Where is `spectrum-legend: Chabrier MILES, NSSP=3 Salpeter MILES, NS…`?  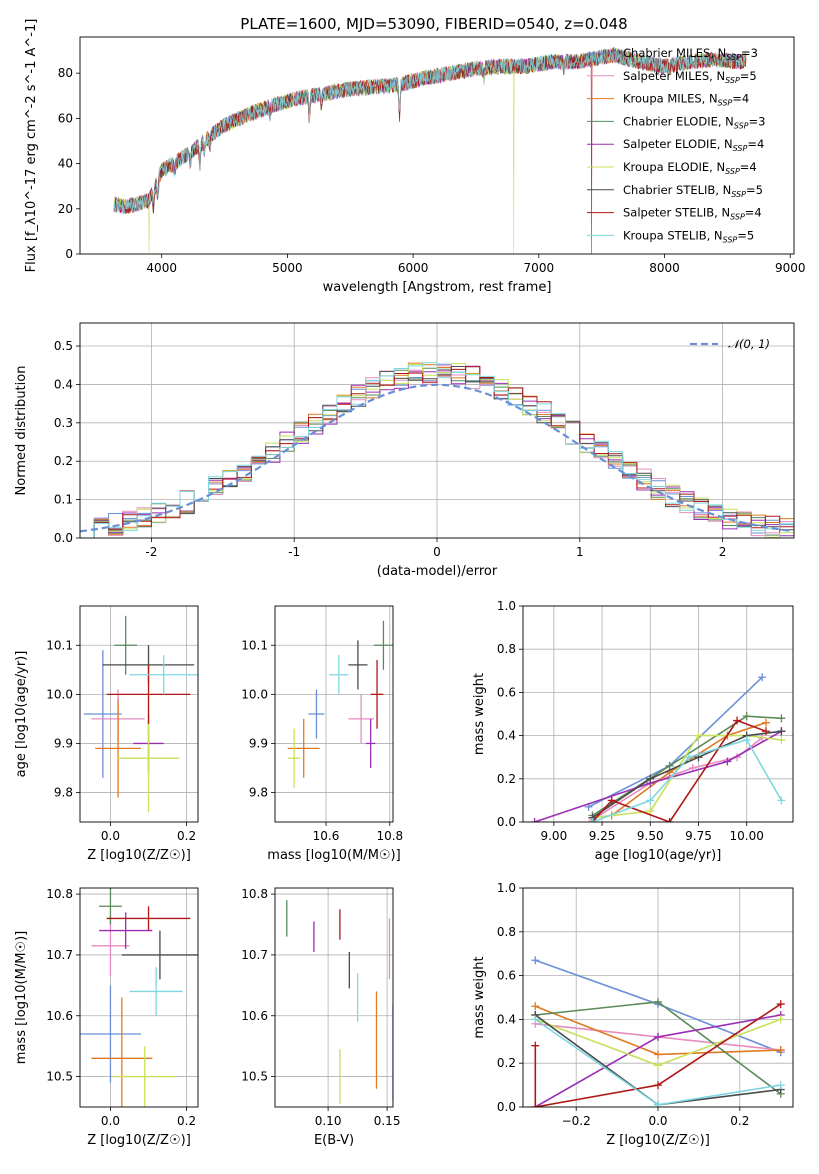 spectrum-legend: Chabrier MILES, NSSP=3 Salpeter MILES, NS… is located at coordinates (676, 145).